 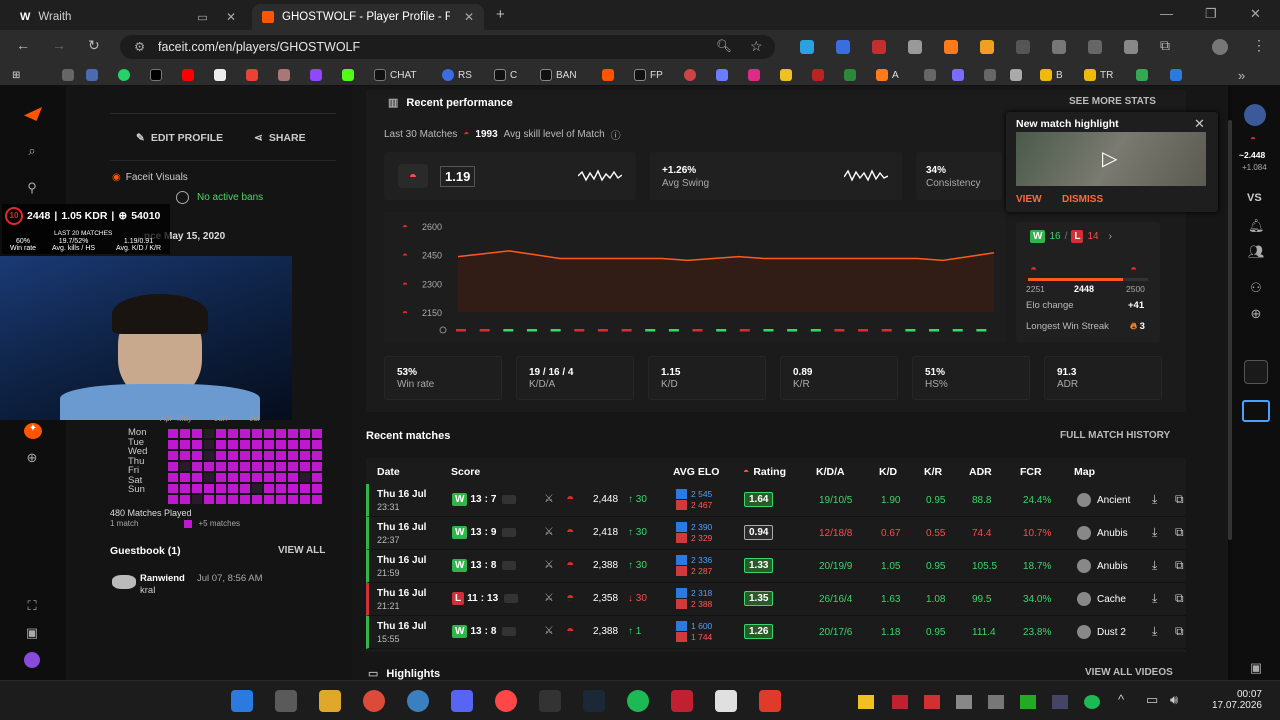 I want to click on bell-icon: 🔔︎, so click(x=1256, y=225).